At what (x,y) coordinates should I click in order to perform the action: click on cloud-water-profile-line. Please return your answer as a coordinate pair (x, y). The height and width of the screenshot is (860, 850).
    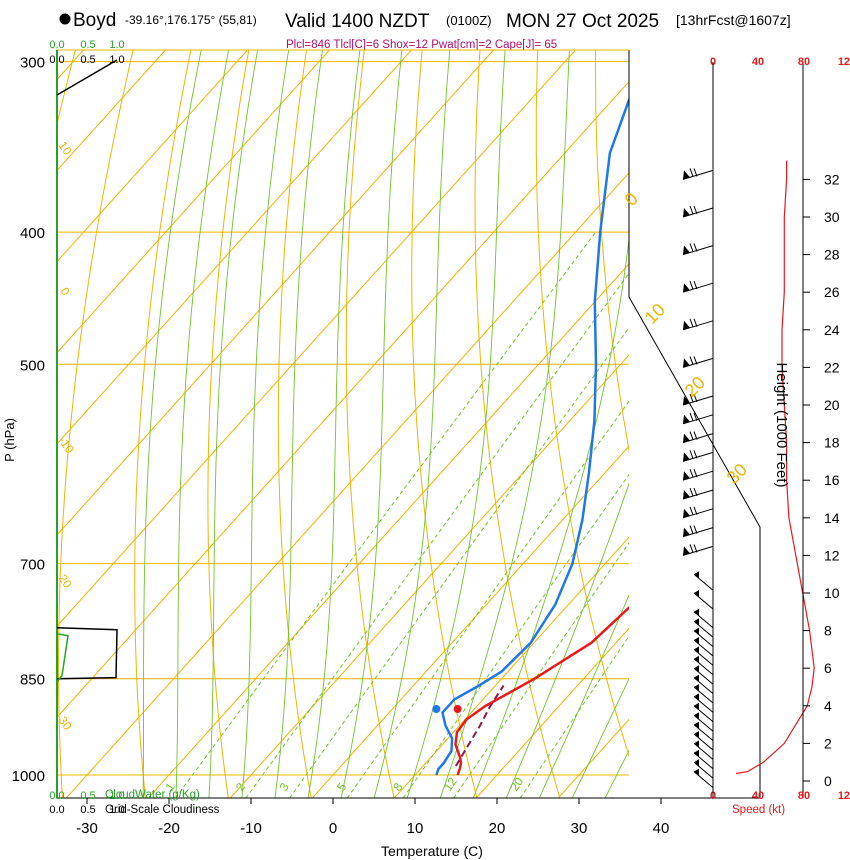
    Looking at the image, I should click on (62, 658).